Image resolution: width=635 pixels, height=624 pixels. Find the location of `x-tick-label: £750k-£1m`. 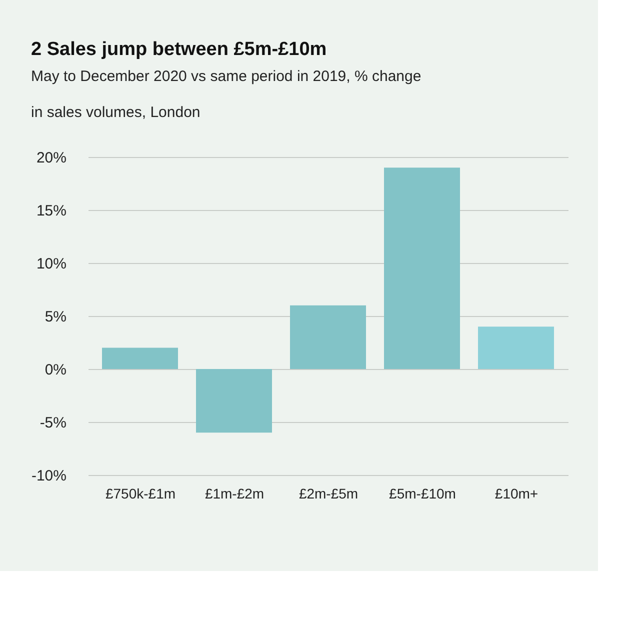

x-tick-label: £750k-£1m is located at coordinates (140, 494).